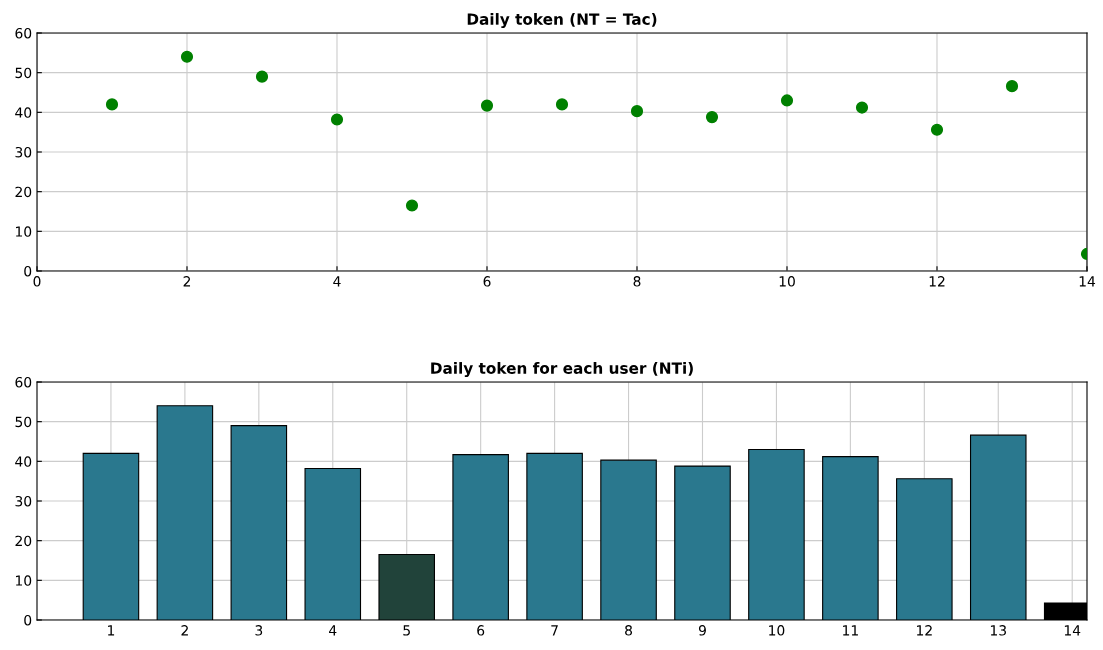 This screenshot has width=1103, height=650. I want to click on chart-title: Daily token for each user (NTi), so click(562, 369).